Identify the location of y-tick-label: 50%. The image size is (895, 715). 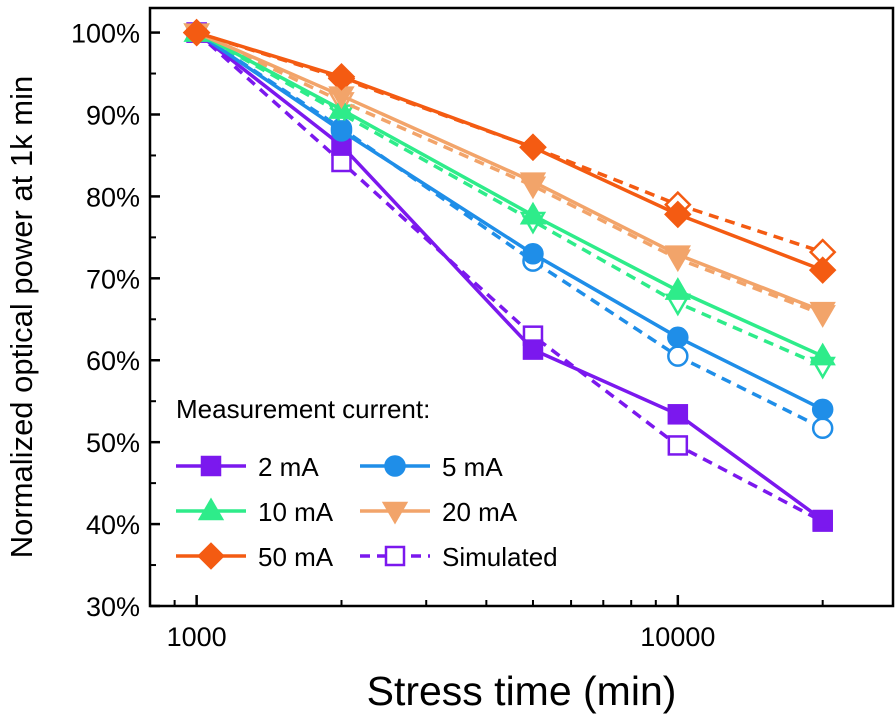
(113, 443).